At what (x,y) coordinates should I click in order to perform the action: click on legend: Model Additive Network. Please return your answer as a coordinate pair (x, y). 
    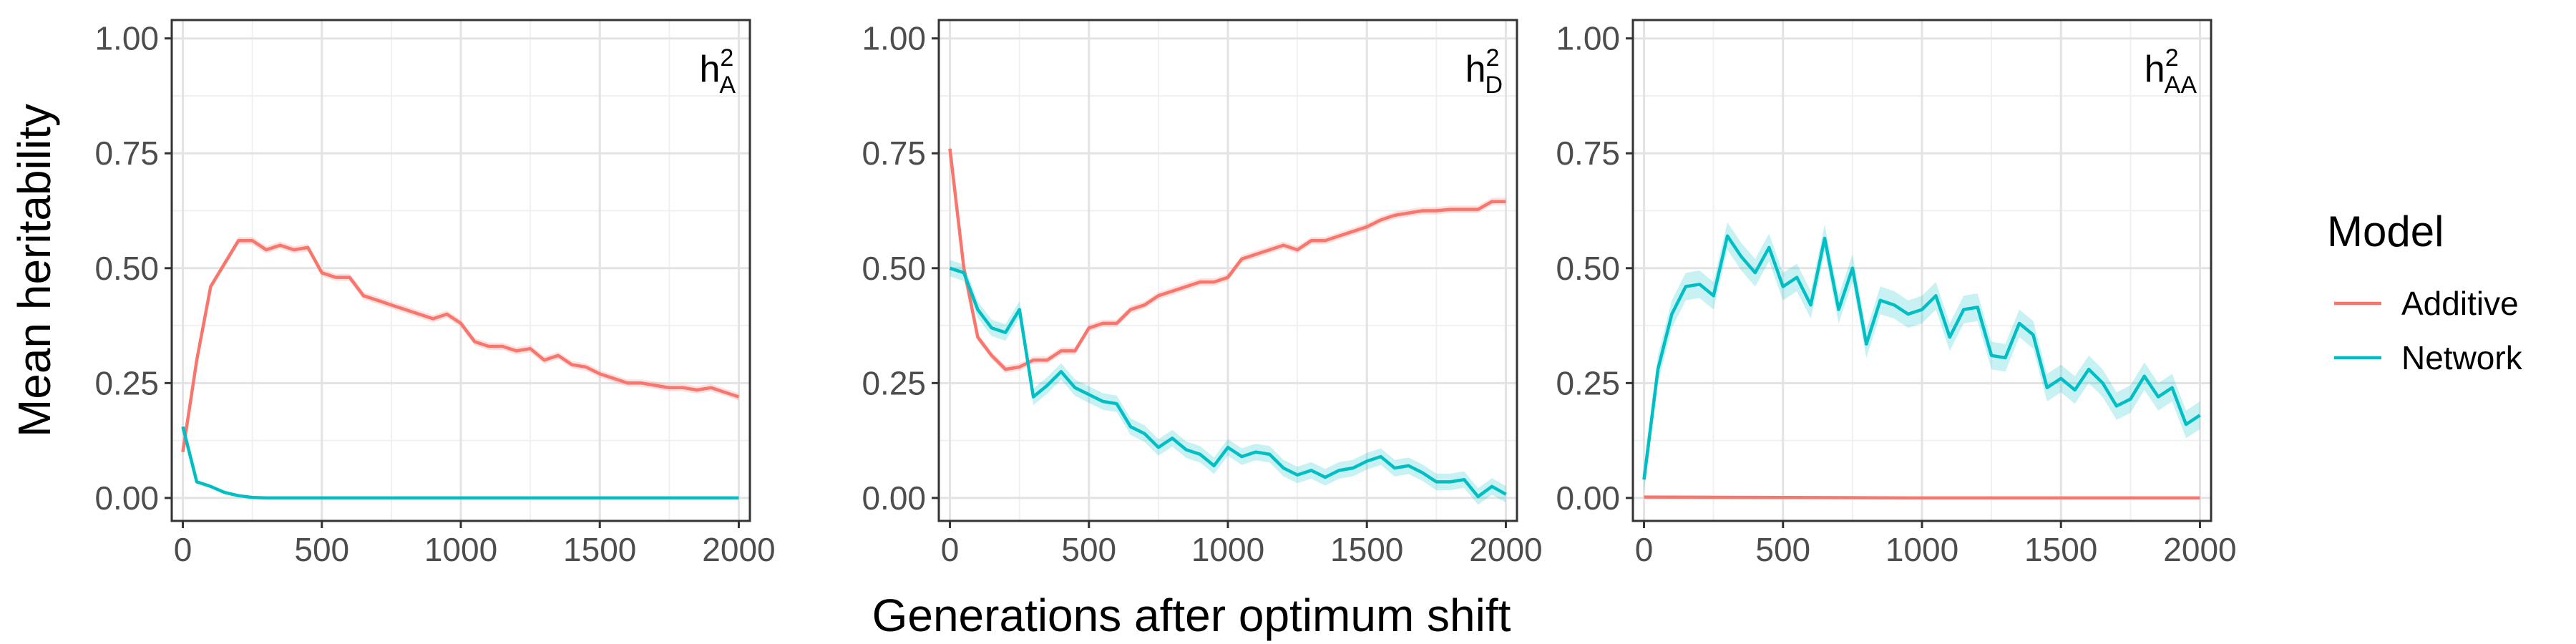
    Looking at the image, I should click on (2425, 292).